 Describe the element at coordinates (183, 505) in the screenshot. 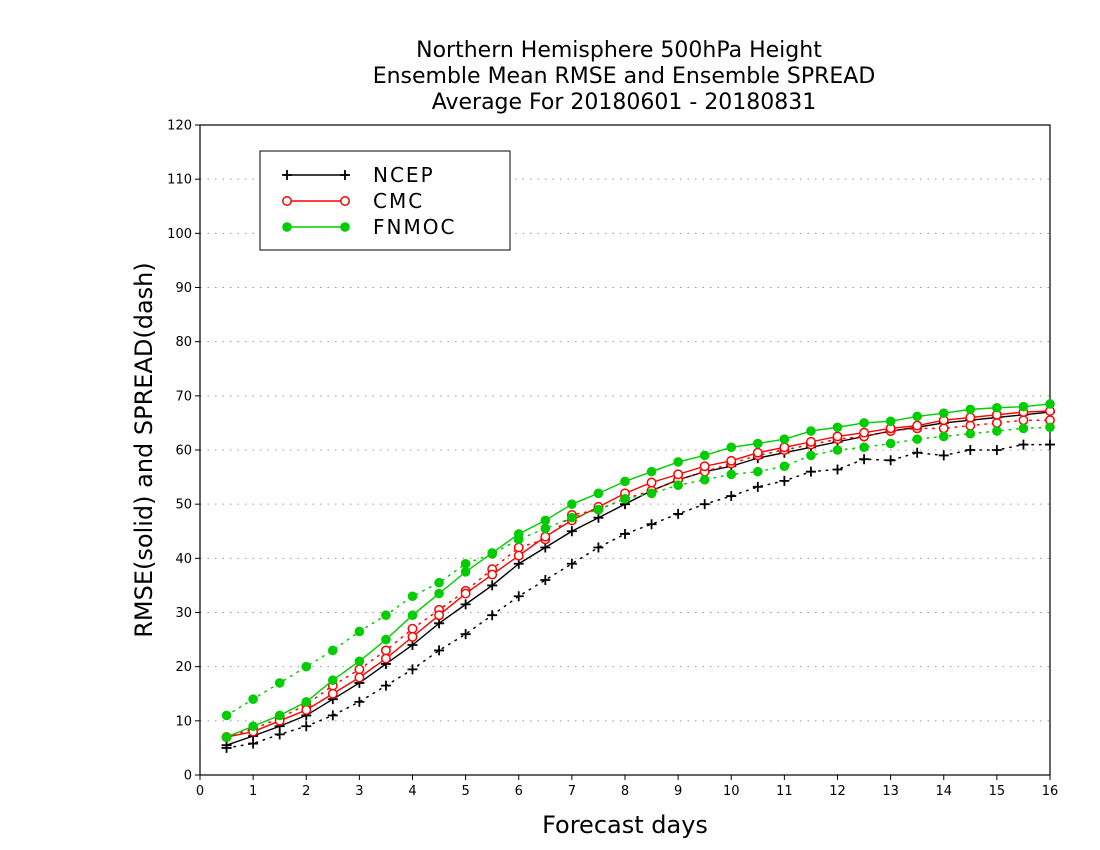

I see `y-tick-label-50: 50` at that location.